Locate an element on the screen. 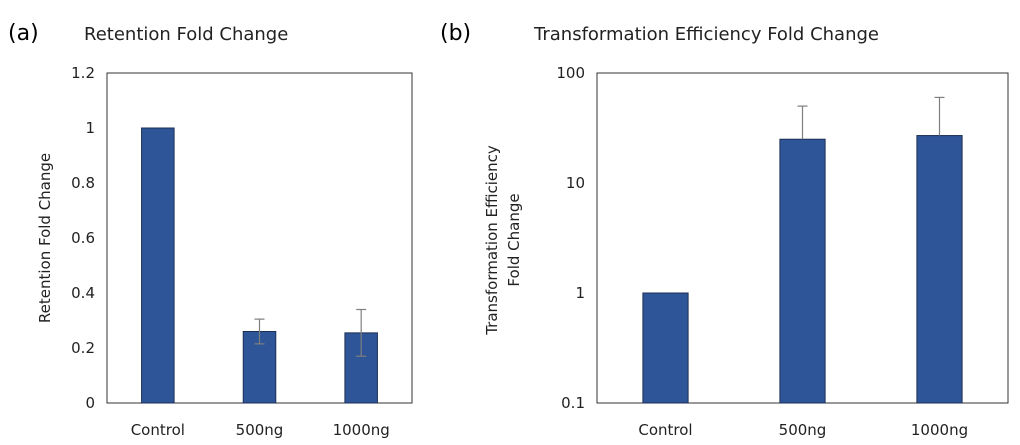 The image size is (1020, 445). panel-b-y-tick-label: 10 is located at coordinates (575, 183).